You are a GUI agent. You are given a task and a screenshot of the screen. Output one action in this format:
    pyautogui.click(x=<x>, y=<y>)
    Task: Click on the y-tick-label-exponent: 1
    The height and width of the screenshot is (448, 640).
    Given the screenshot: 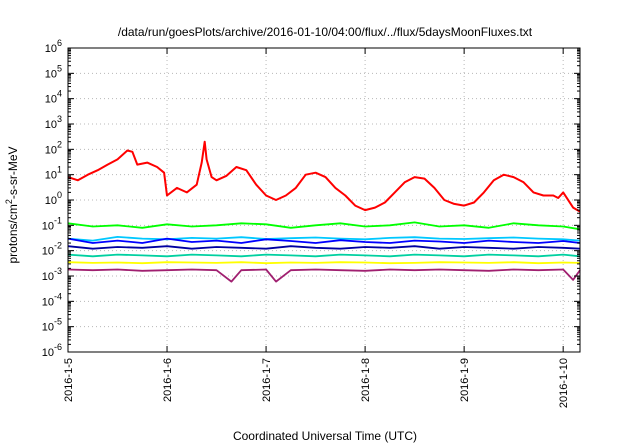 What is the action you would take?
    pyautogui.click(x=59, y=170)
    